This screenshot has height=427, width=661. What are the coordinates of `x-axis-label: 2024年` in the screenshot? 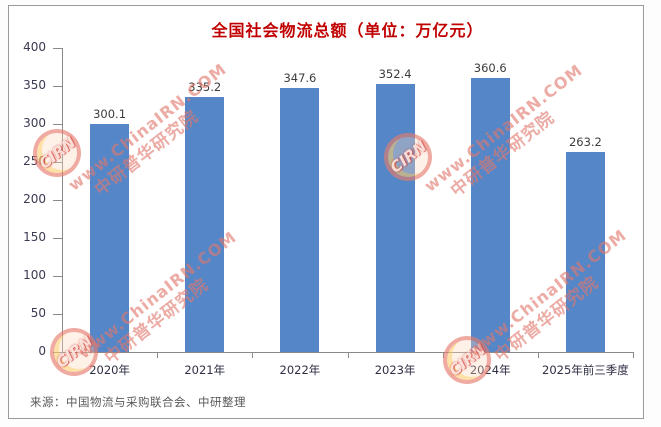 It's located at (490, 370).